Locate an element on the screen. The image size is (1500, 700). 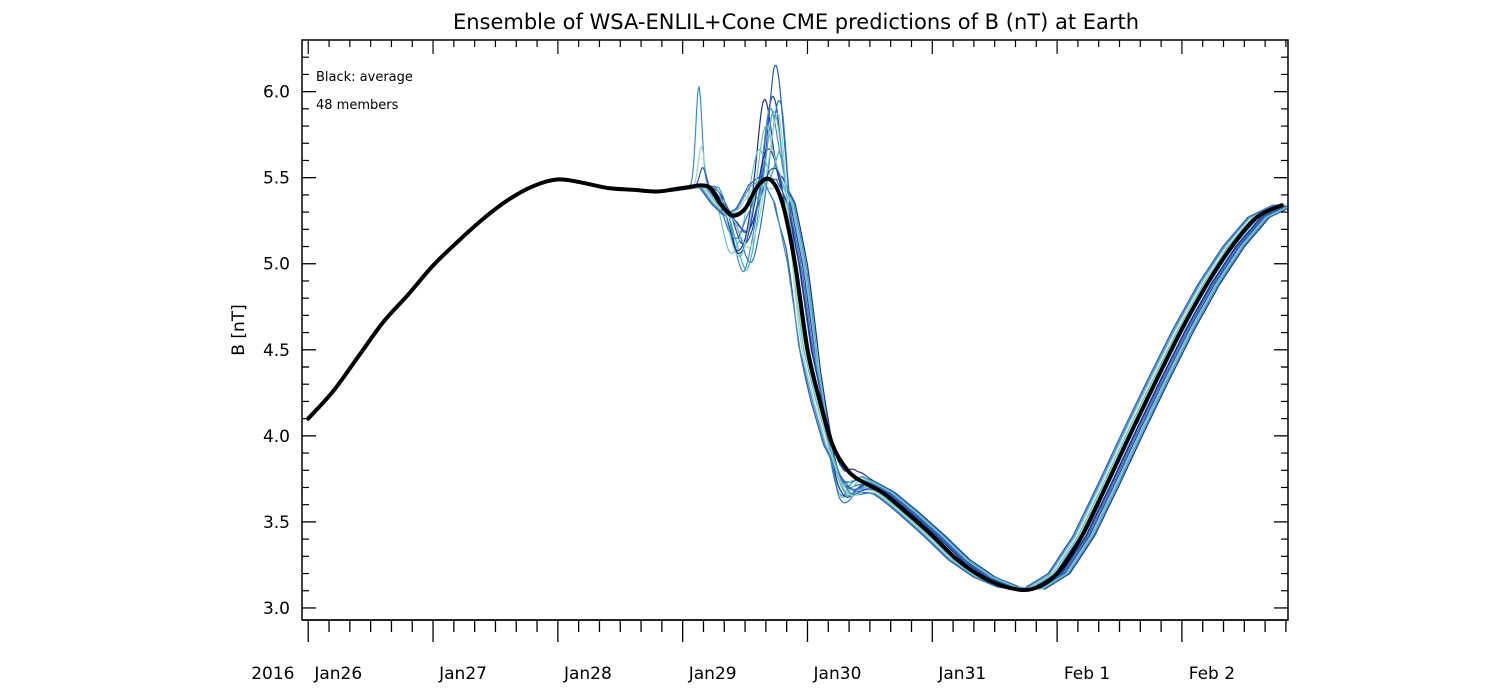
y-tick-label: 4.0 is located at coordinates (276, 437).